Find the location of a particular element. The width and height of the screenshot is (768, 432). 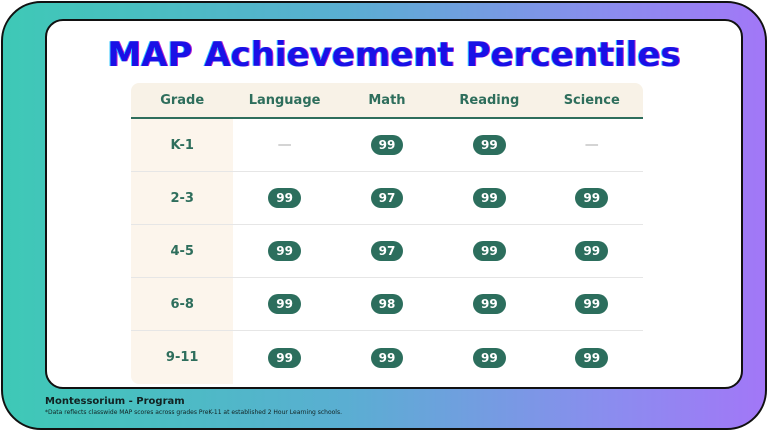

table-row: 6-8 99 98 99 99 is located at coordinates (387, 304).